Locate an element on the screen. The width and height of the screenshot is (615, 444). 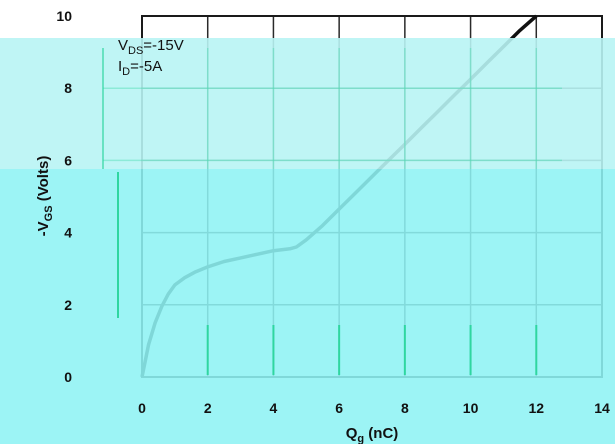
y-tick-label: 0 is located at coordinates (68, 377).